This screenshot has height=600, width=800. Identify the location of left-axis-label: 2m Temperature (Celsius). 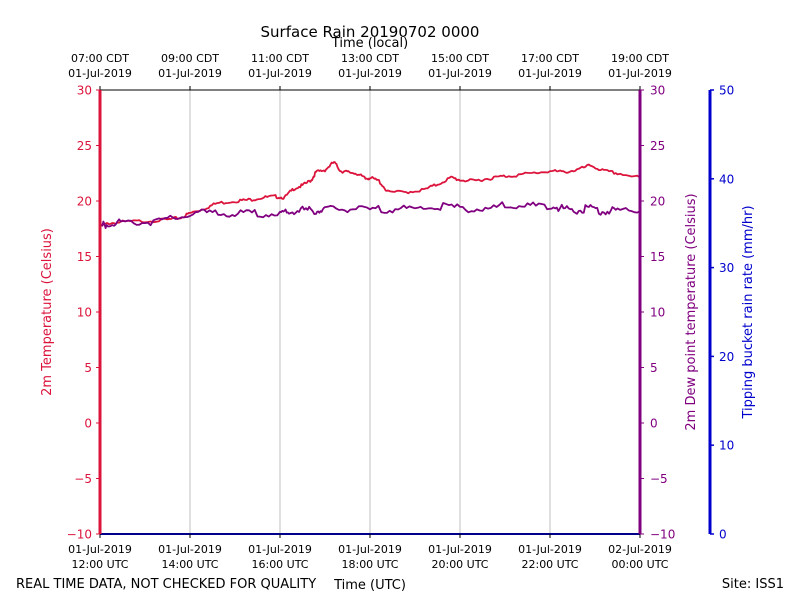
(47, 312).